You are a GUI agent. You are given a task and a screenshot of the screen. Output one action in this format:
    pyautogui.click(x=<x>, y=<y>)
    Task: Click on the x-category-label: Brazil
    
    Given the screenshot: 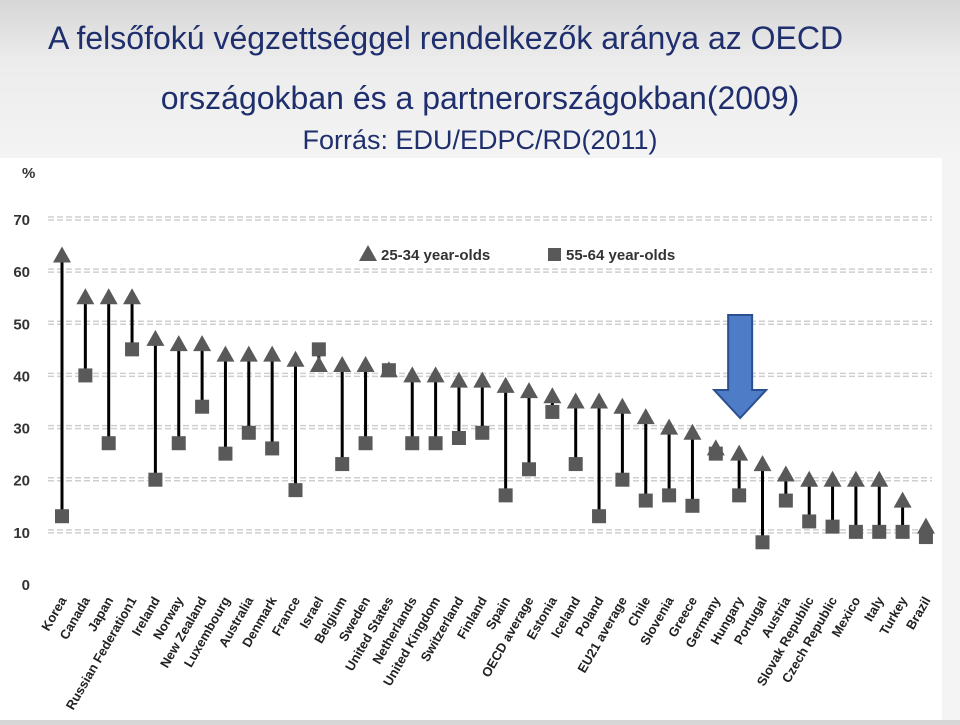 What is the action you would take?
    pyautogui.click(x=918, y=613)
    